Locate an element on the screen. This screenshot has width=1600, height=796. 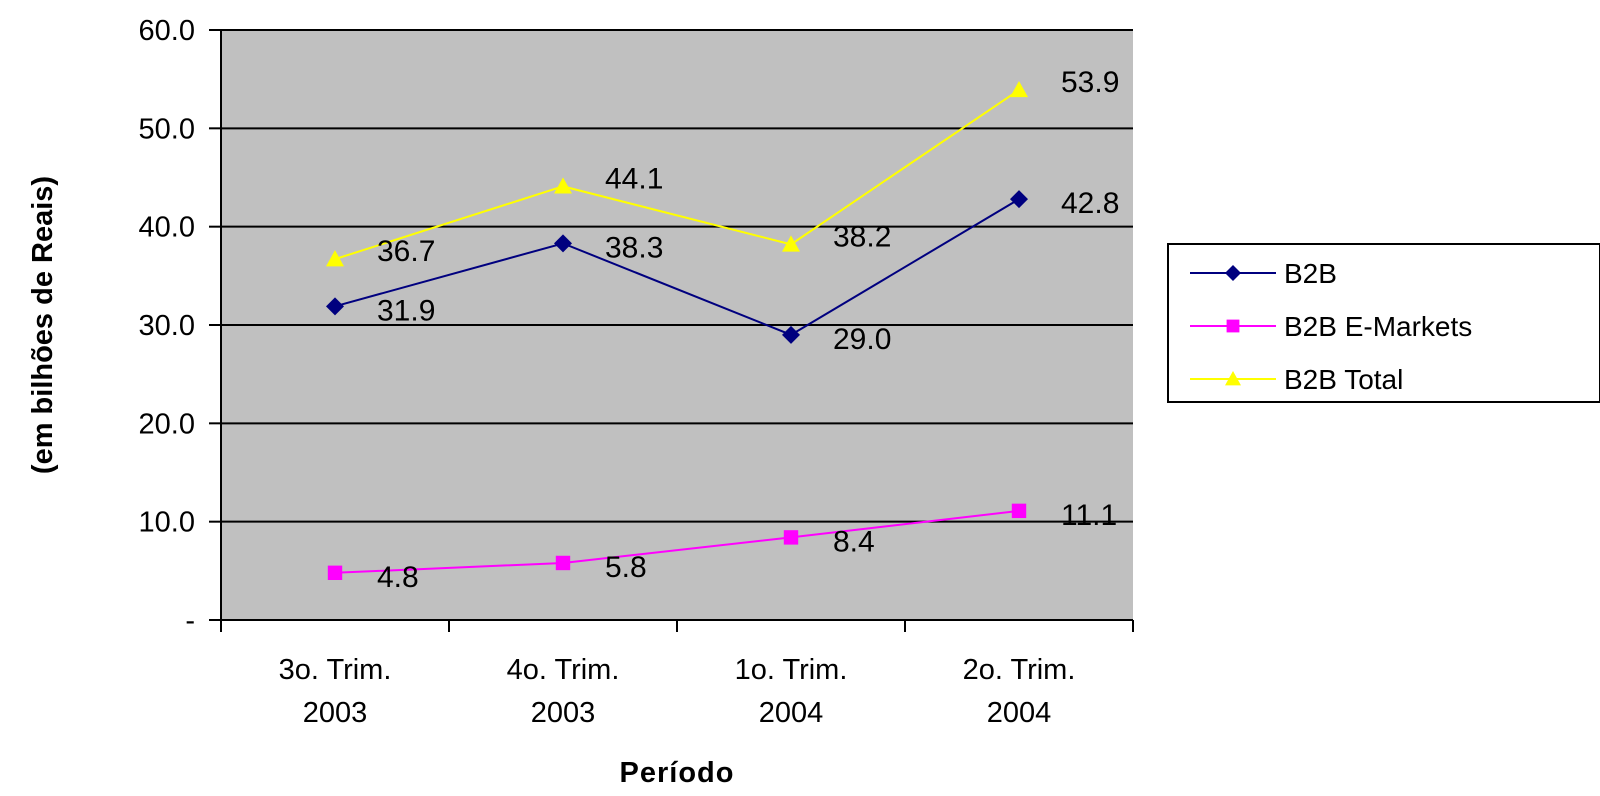
data-label: 4.8 is located at coordinates (398, 577).